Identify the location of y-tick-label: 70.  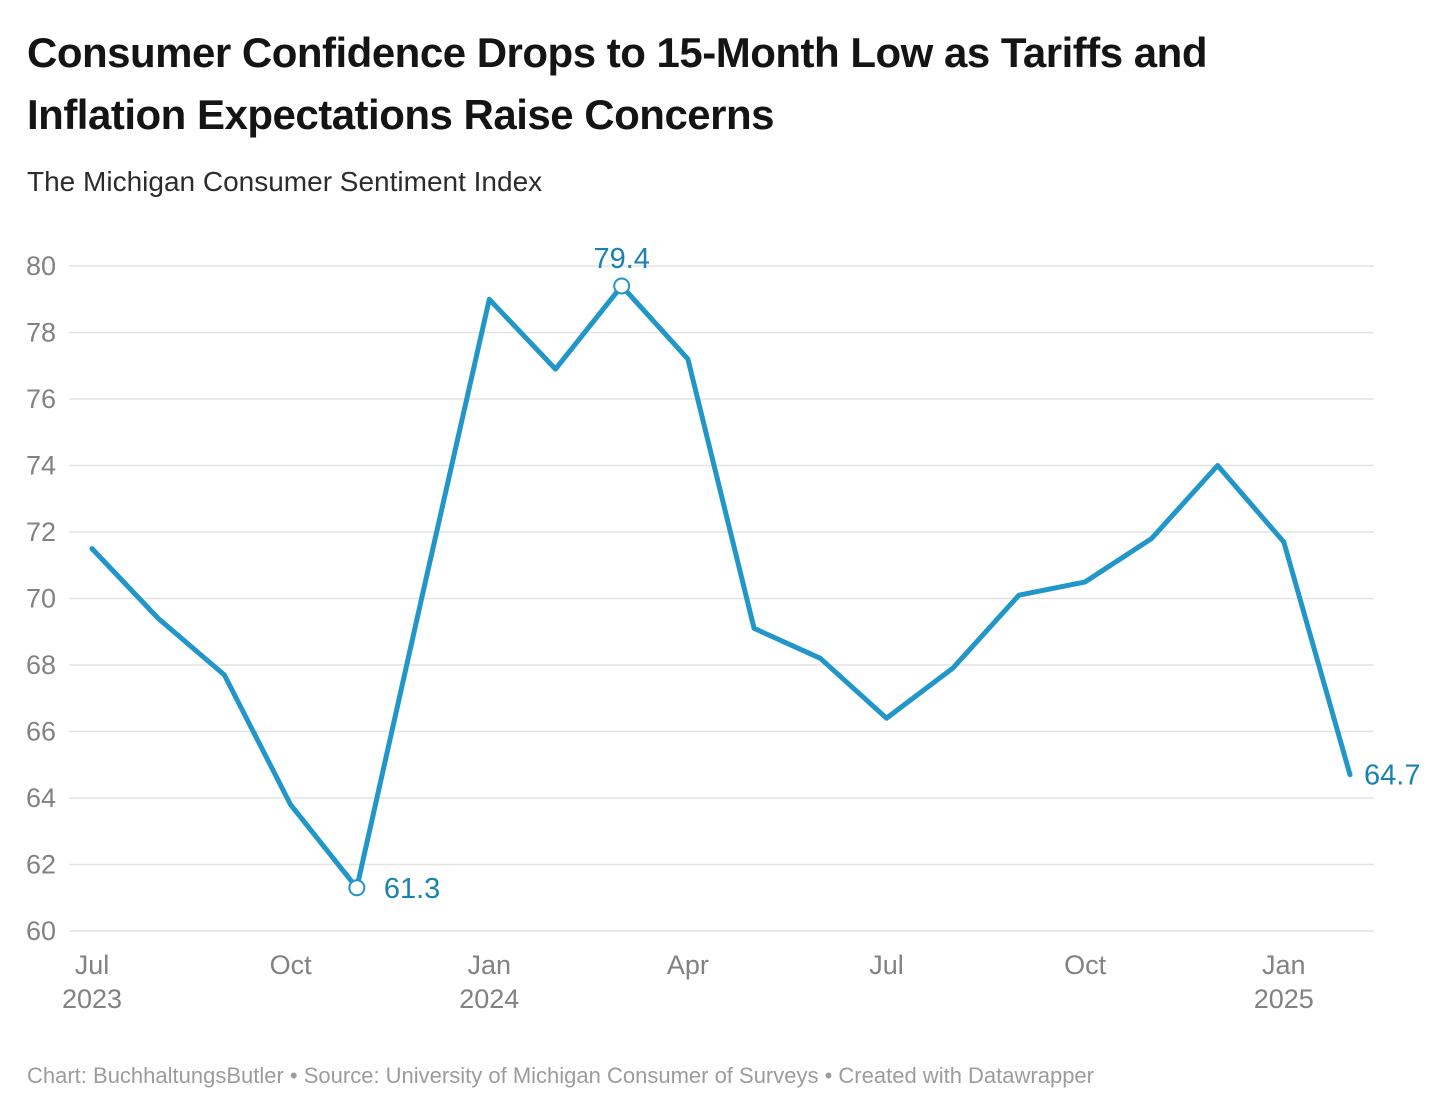
(41, 599).